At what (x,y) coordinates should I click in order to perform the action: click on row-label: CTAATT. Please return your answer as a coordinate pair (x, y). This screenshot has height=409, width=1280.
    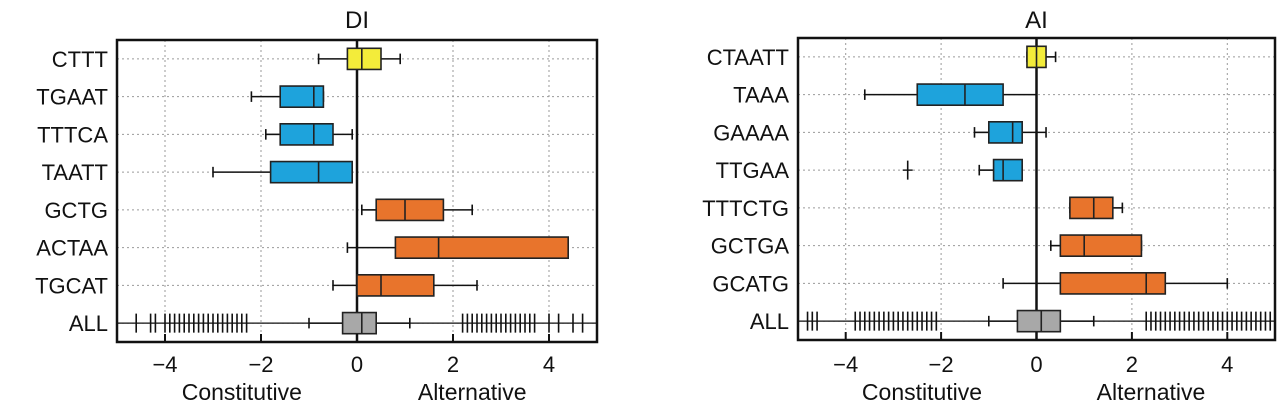
    Looking at the image, I should click on (748, 57).